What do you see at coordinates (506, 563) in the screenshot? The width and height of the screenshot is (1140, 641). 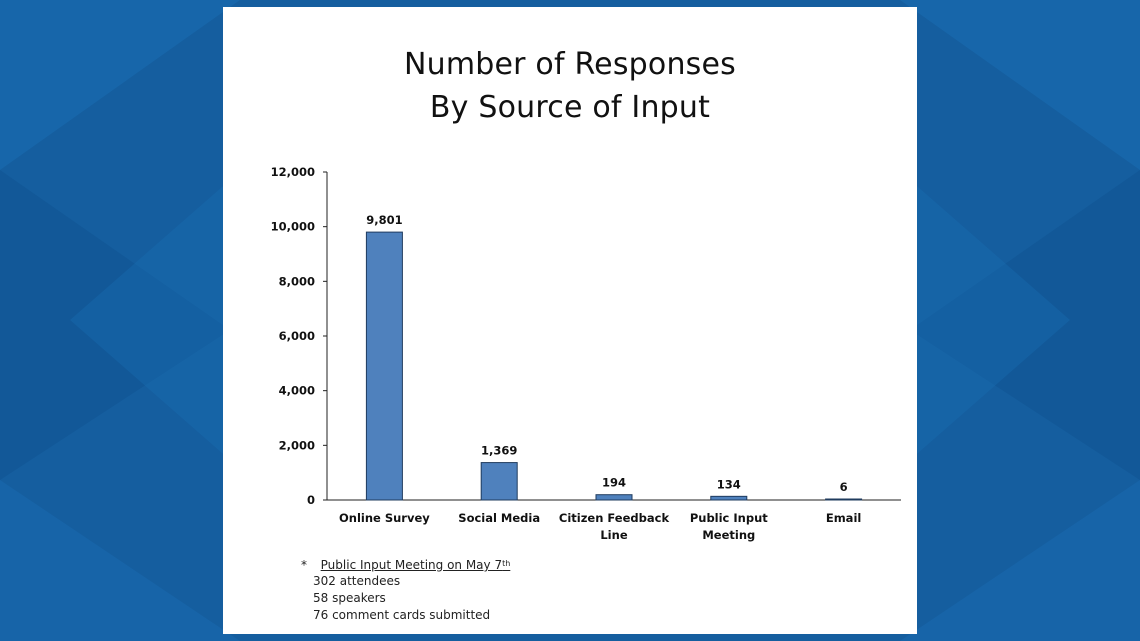 I see `footnote-heading-sup: th` at bounding box center [506, 563].